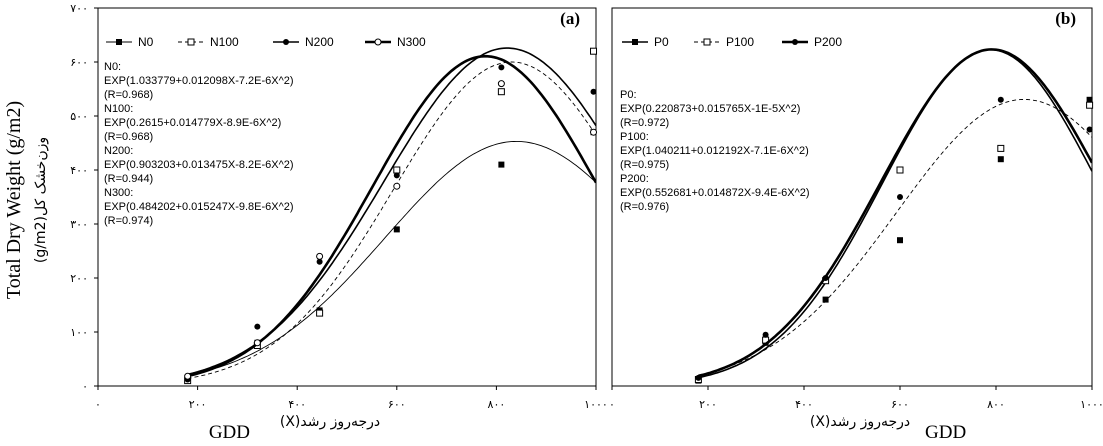 The image size is (1103, 446). What do you see at coordinates (714, 151) in the screenshot?
I see `equation-p100: EXP(1.040211+0.012192X-7.1E-6X^2)` at bounding box center [714, 151].